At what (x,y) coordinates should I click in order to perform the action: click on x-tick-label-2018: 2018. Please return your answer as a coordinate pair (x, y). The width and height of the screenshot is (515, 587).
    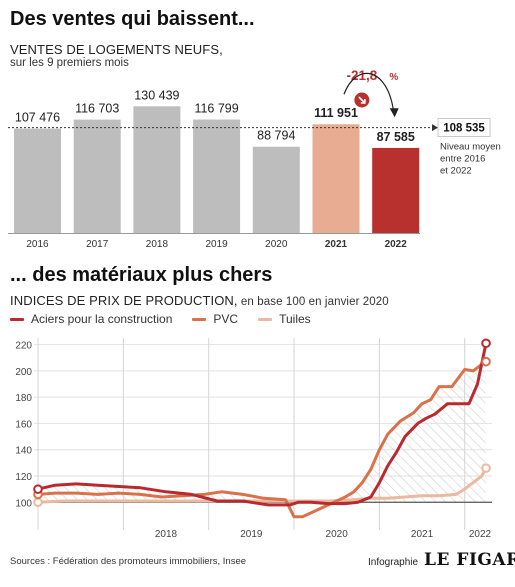
    Looking at the image, I should click on (166, 534).